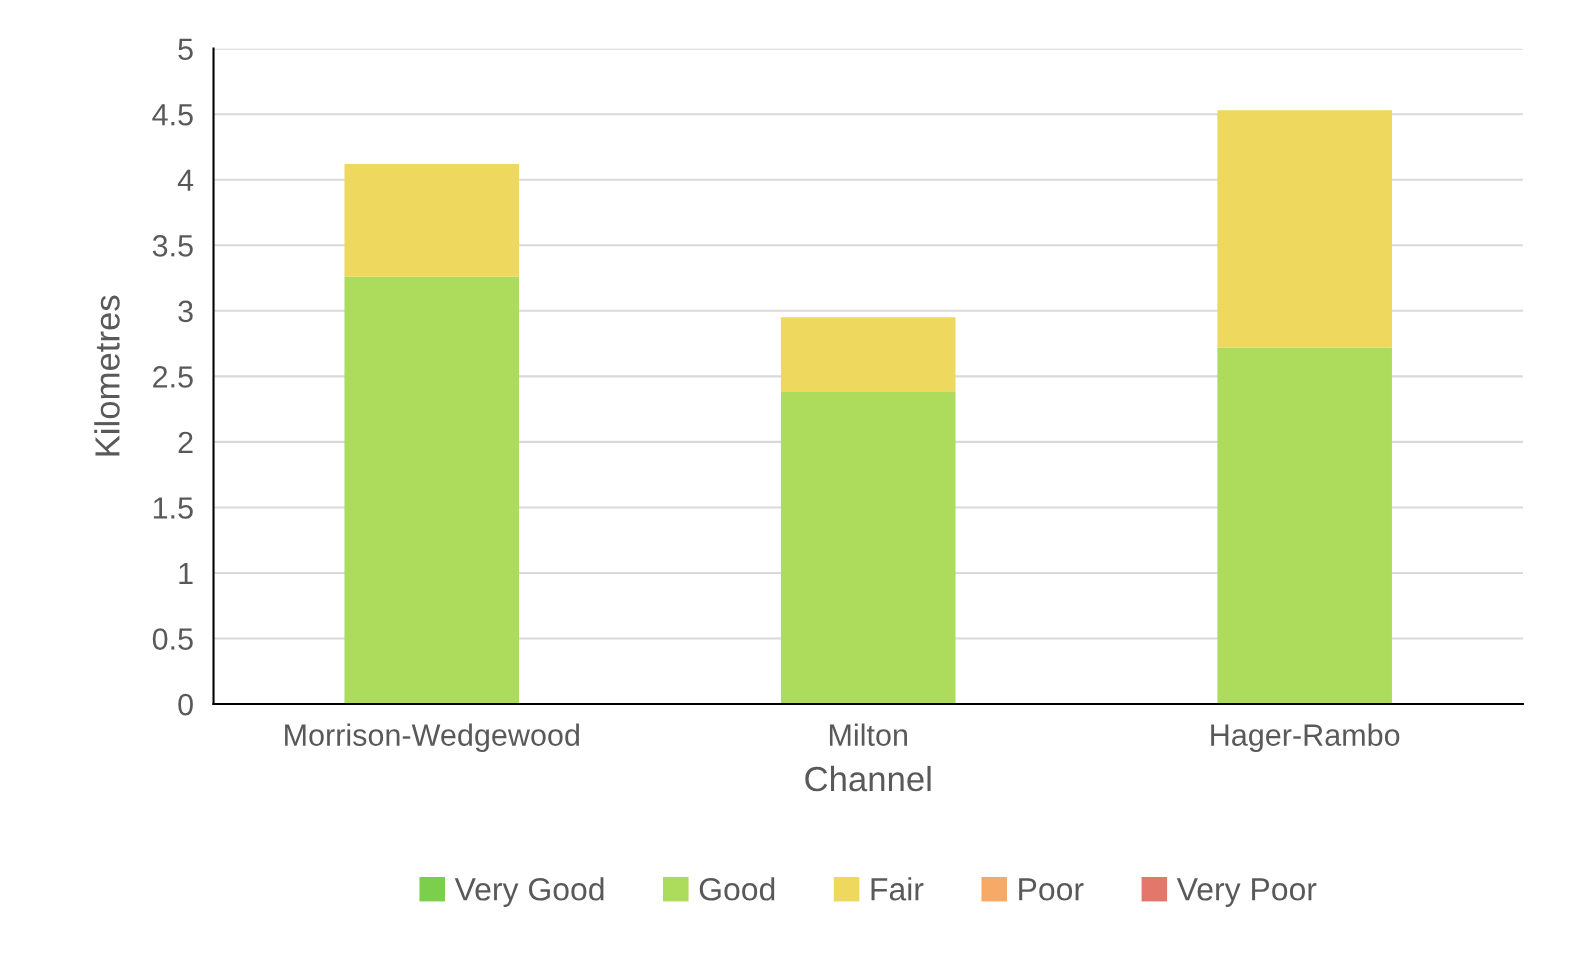 The image size is (1570, 954). I want to click on legend-label: Very Good, so click(529, 892).